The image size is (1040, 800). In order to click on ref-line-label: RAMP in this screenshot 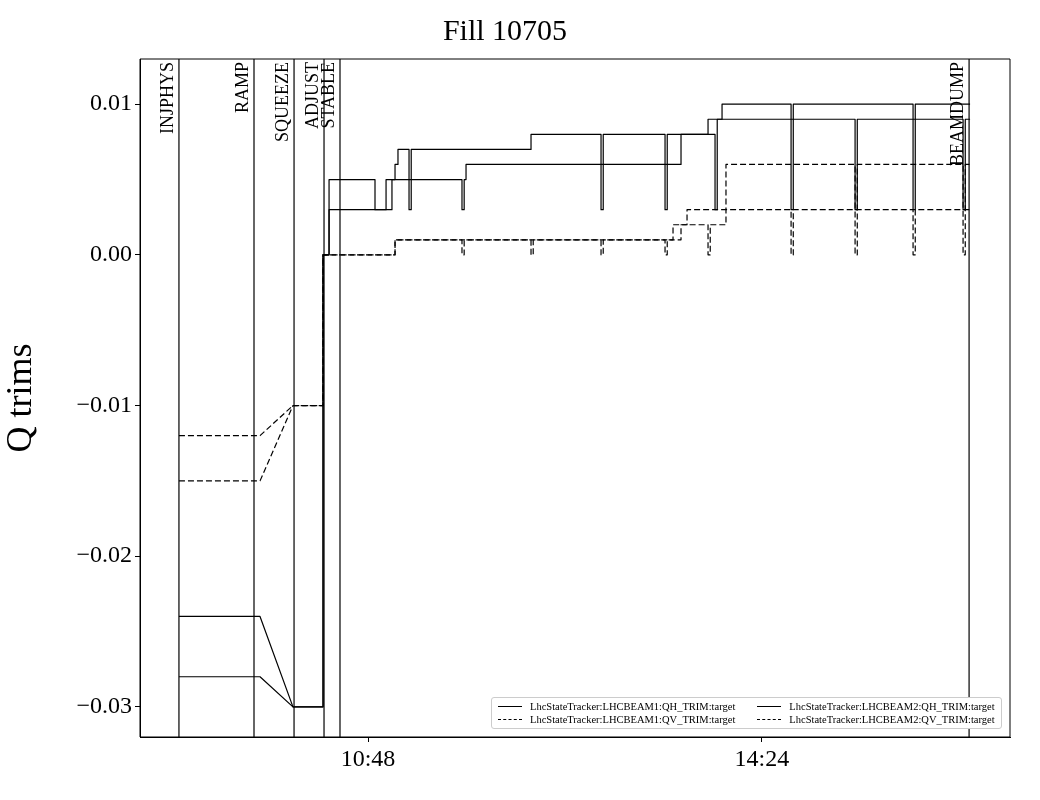, I will do `click(241, 88)`.